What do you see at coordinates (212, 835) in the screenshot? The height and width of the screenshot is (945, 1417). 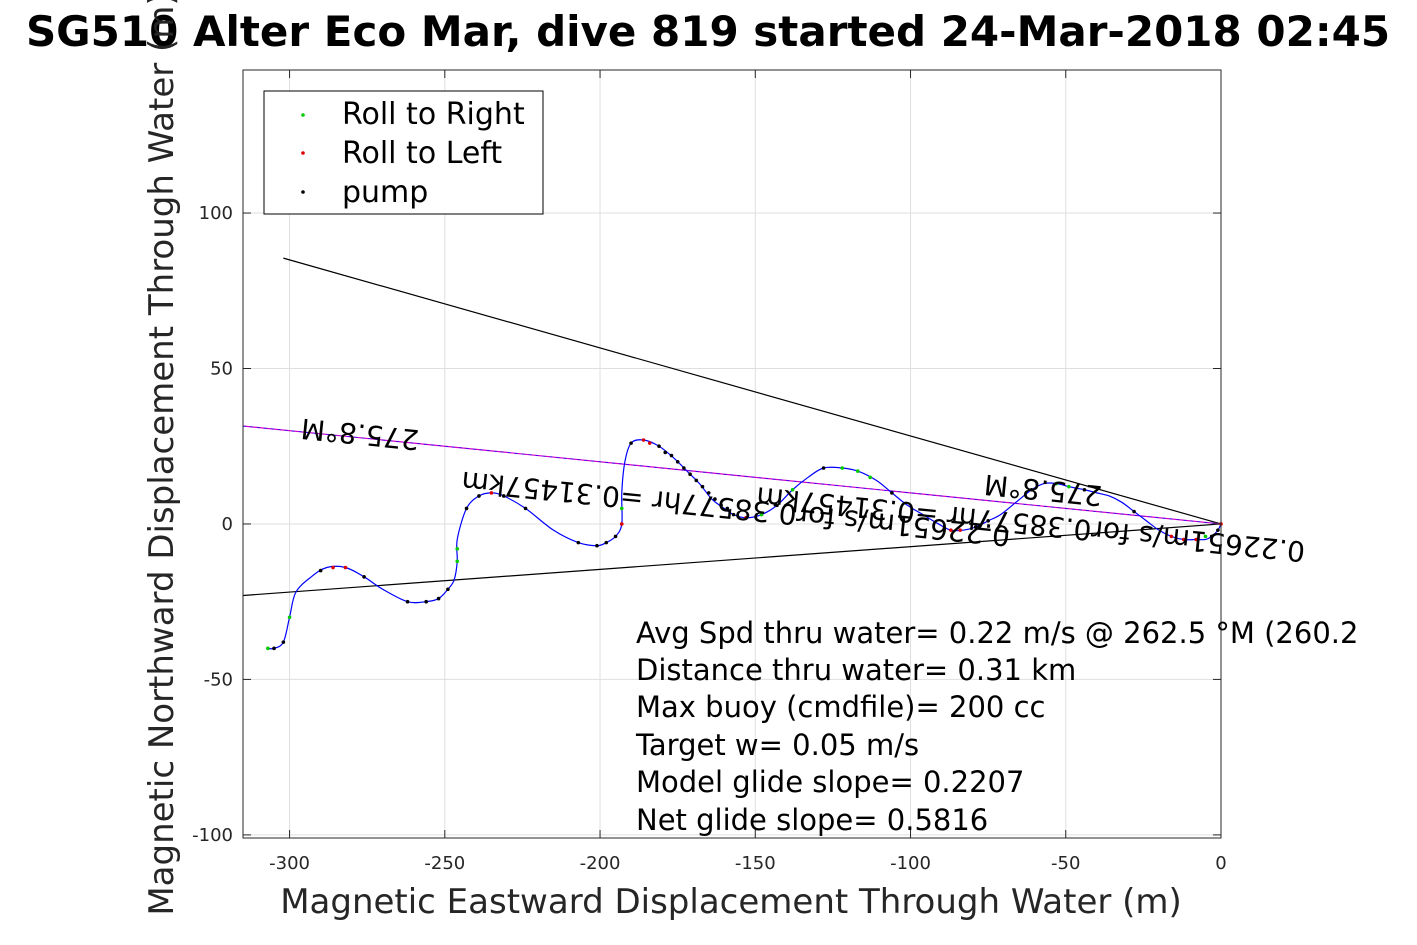 I see `y-tick-label: -100` at bounding box center [212, 835].